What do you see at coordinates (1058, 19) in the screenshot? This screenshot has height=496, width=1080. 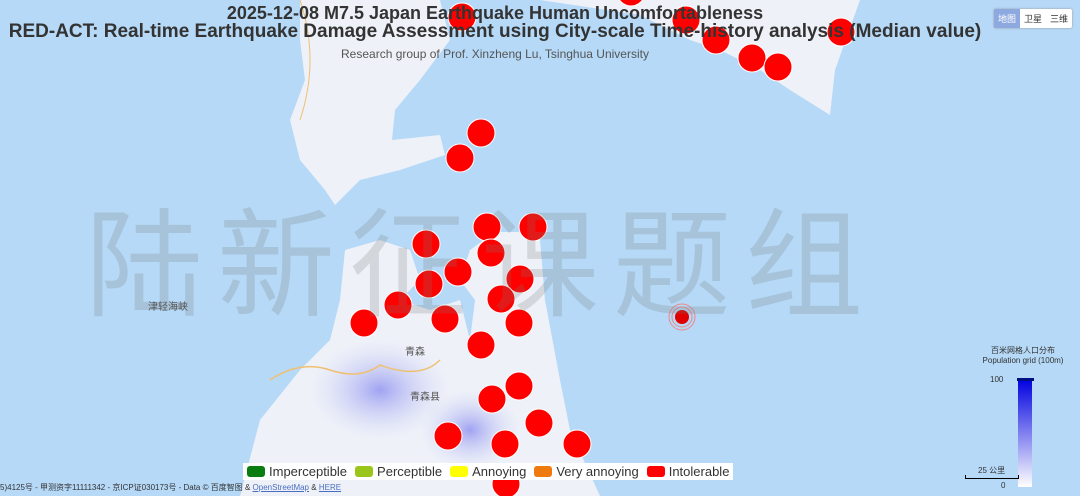 I see `map-type-3d: 三维` at bounding box center [1058, 19].